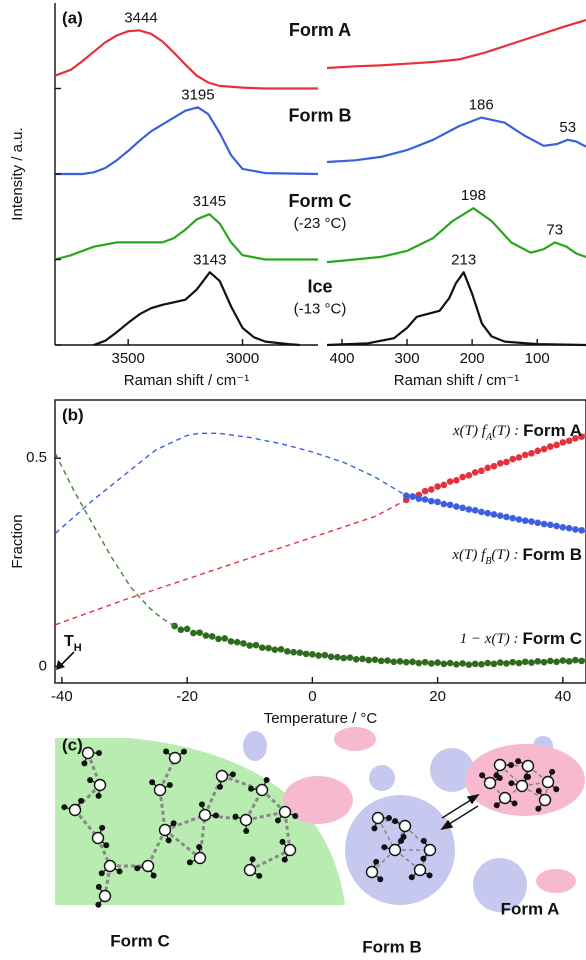  I want to click on fit-line, so click(114, 540).